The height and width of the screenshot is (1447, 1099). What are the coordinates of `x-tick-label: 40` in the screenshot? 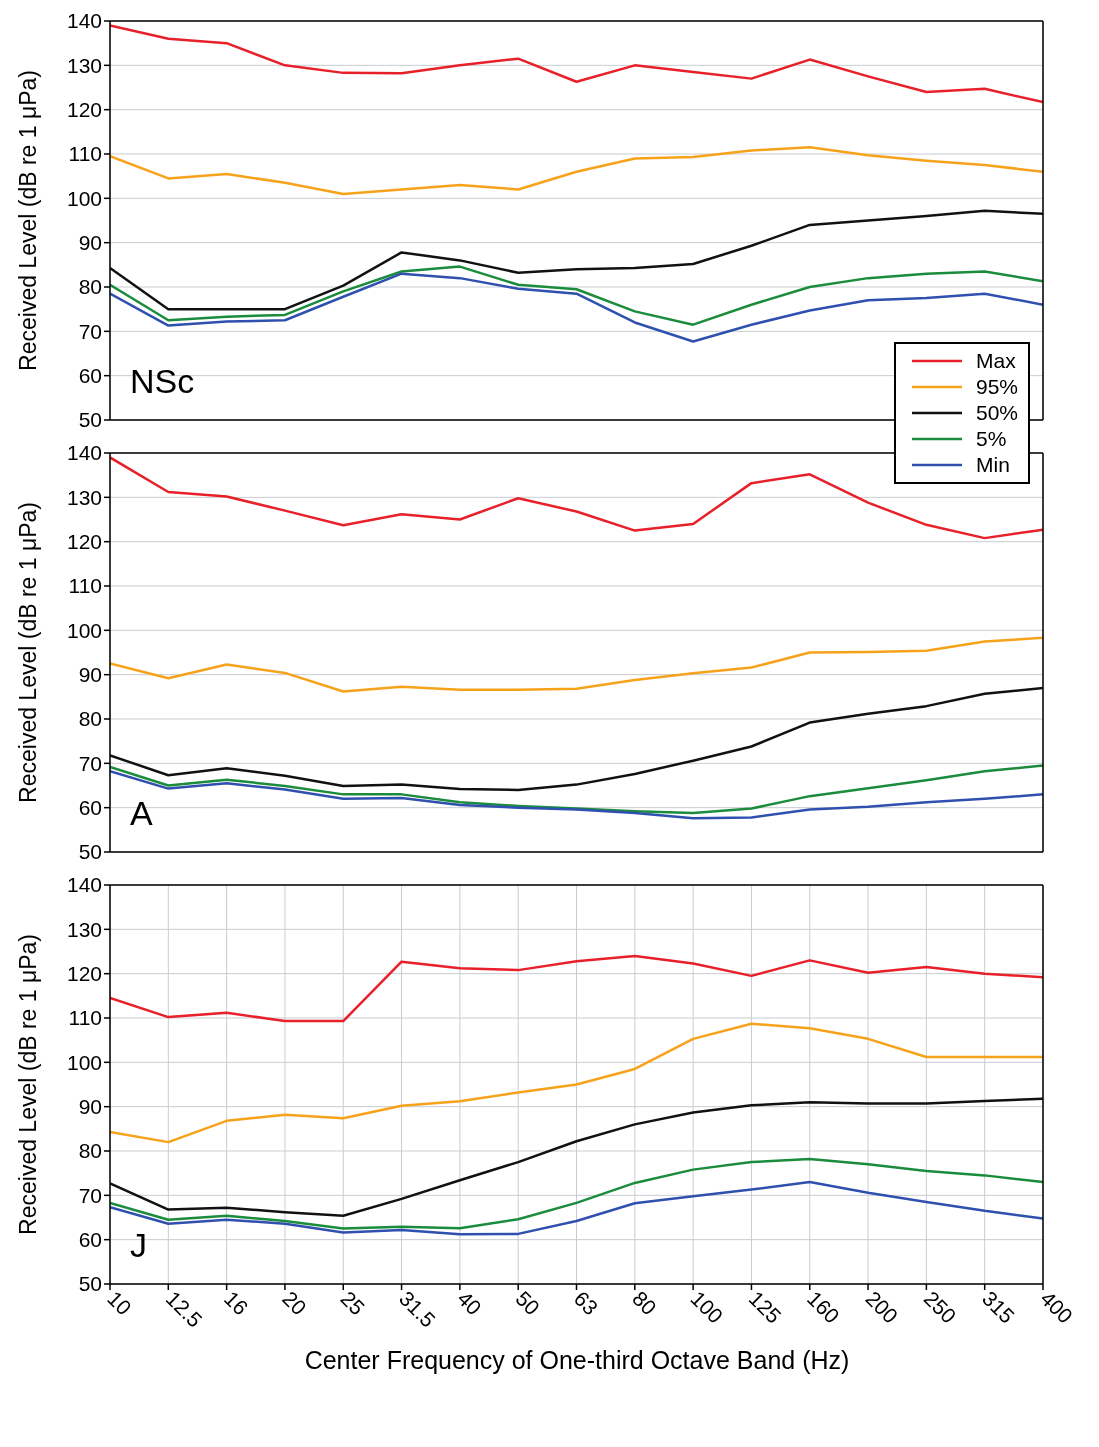 It's located at (469, 1303).